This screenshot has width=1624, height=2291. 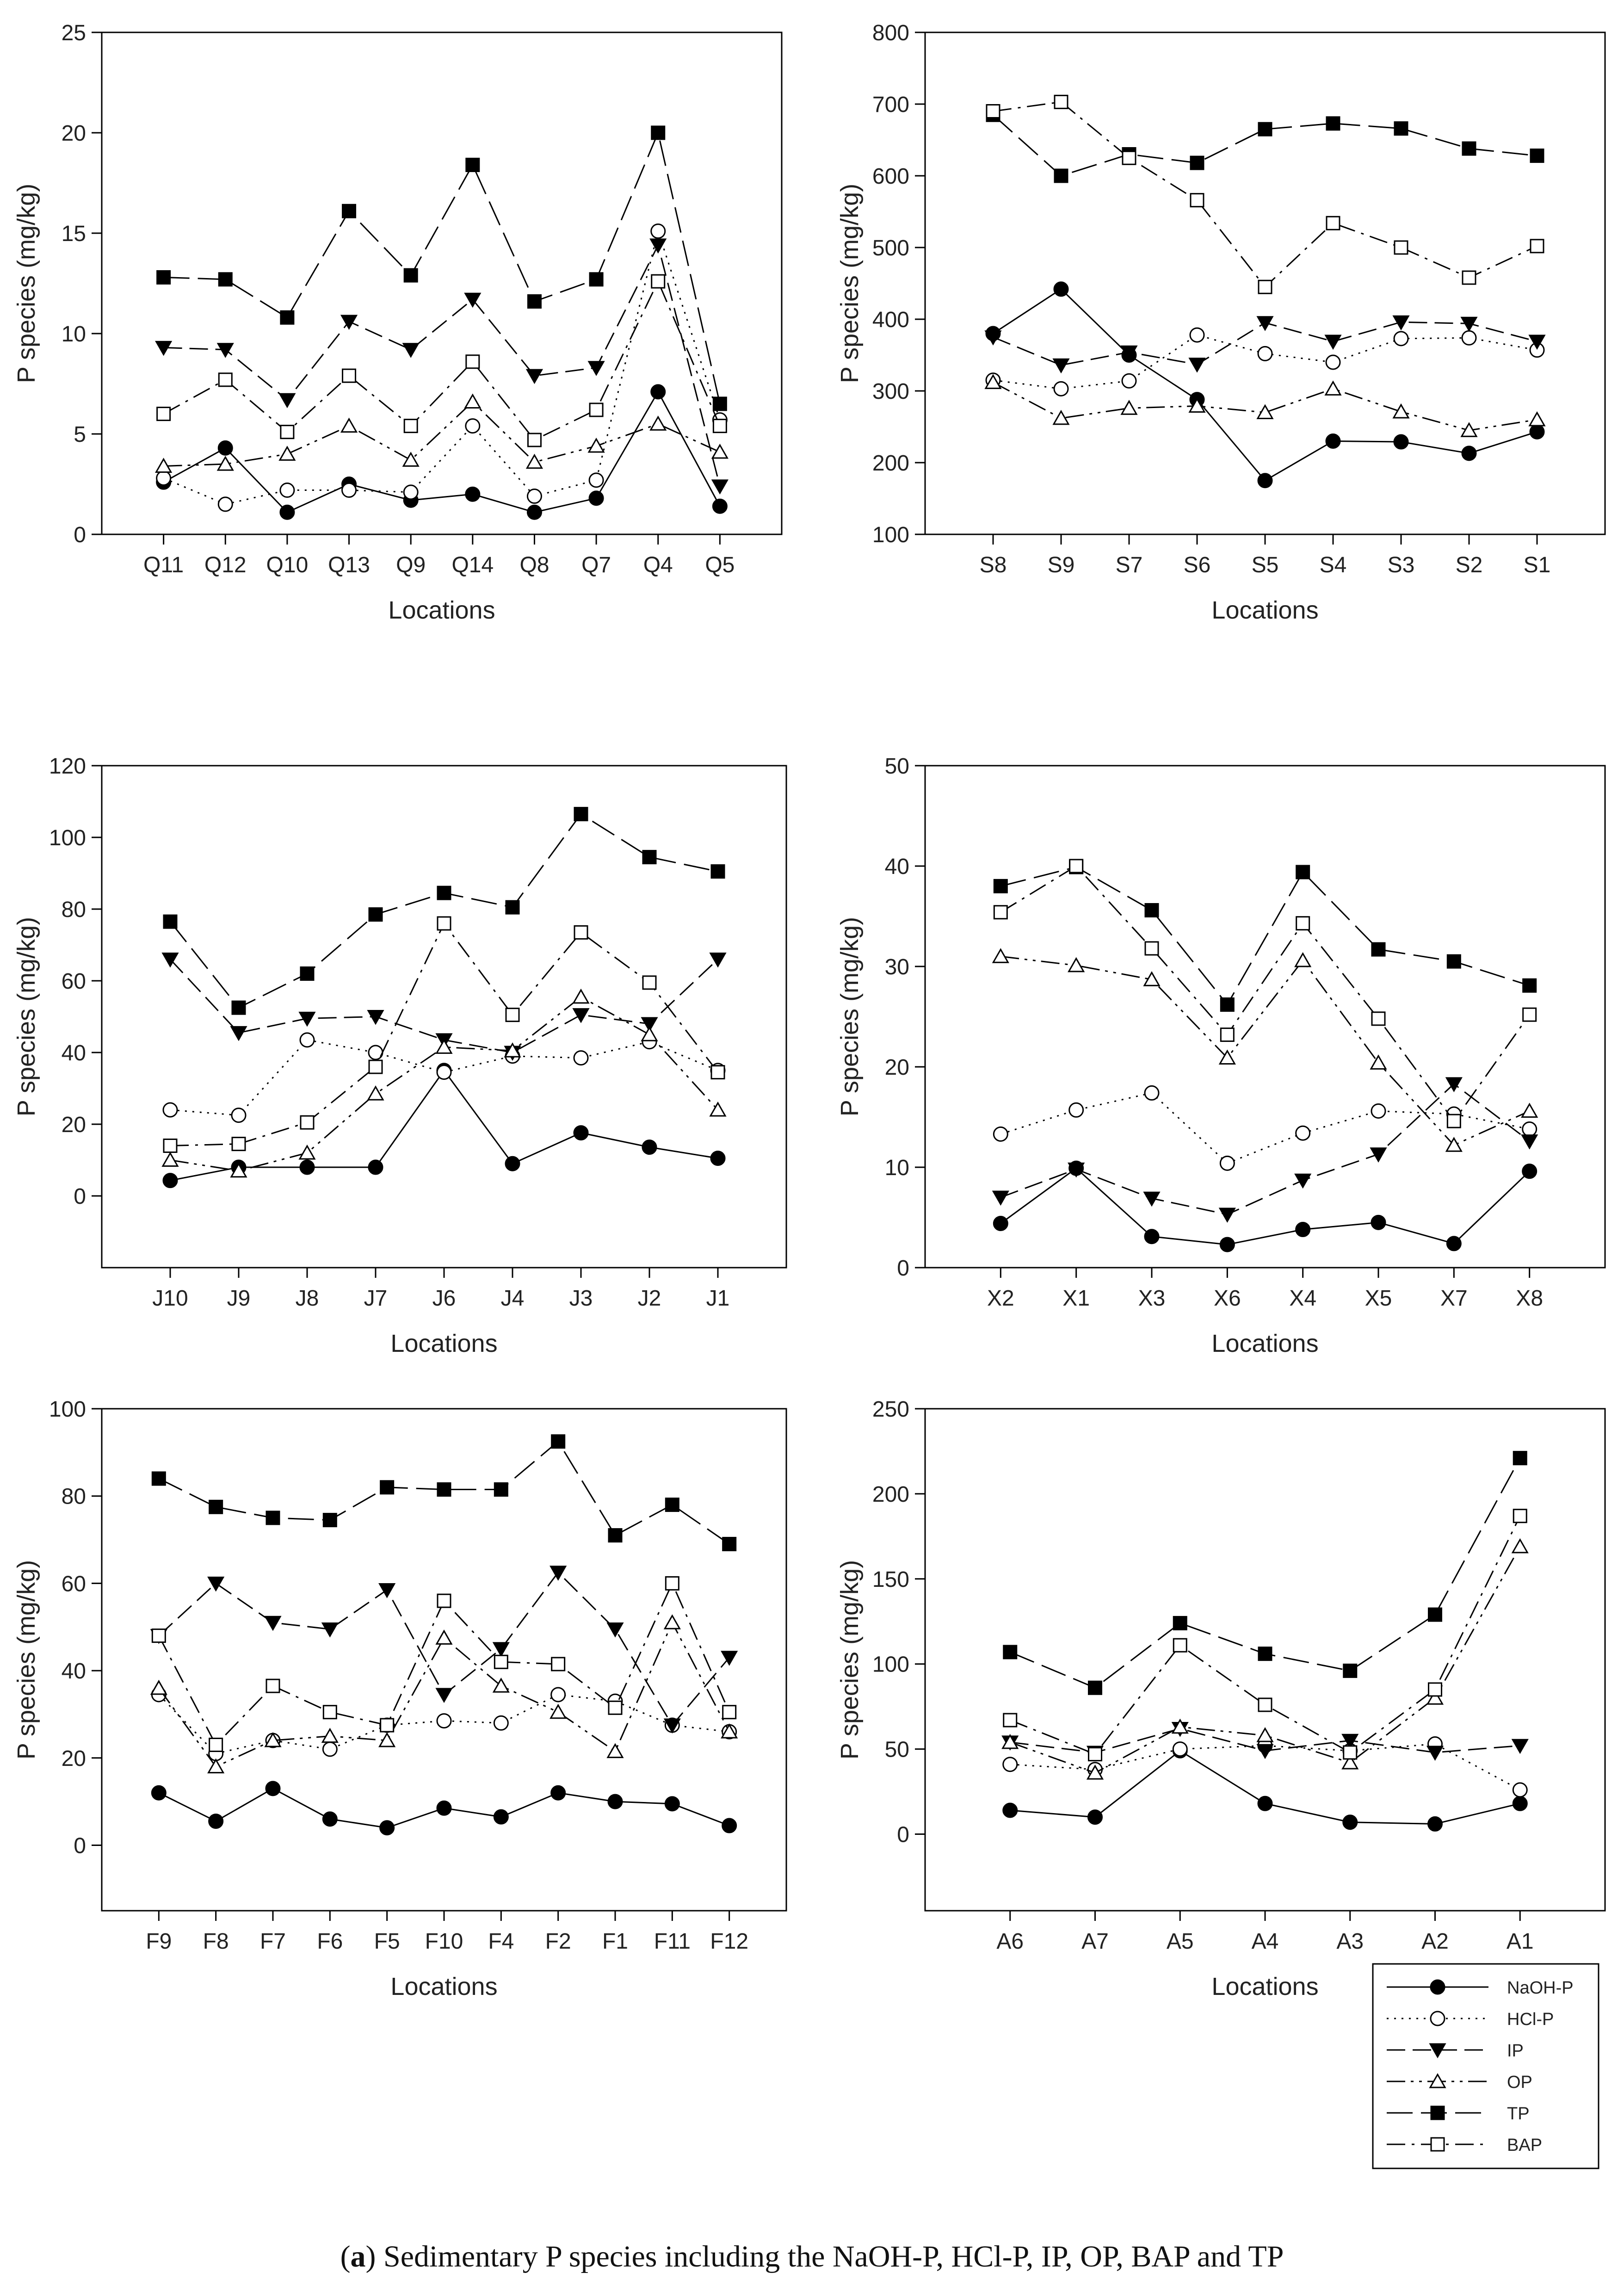 What do you see at coordinates (1485, 2066) in the screenshot?
I see `legend: NaOH-P HCl-P IP OP TP BAP` at bounding box center [1485, 2066].